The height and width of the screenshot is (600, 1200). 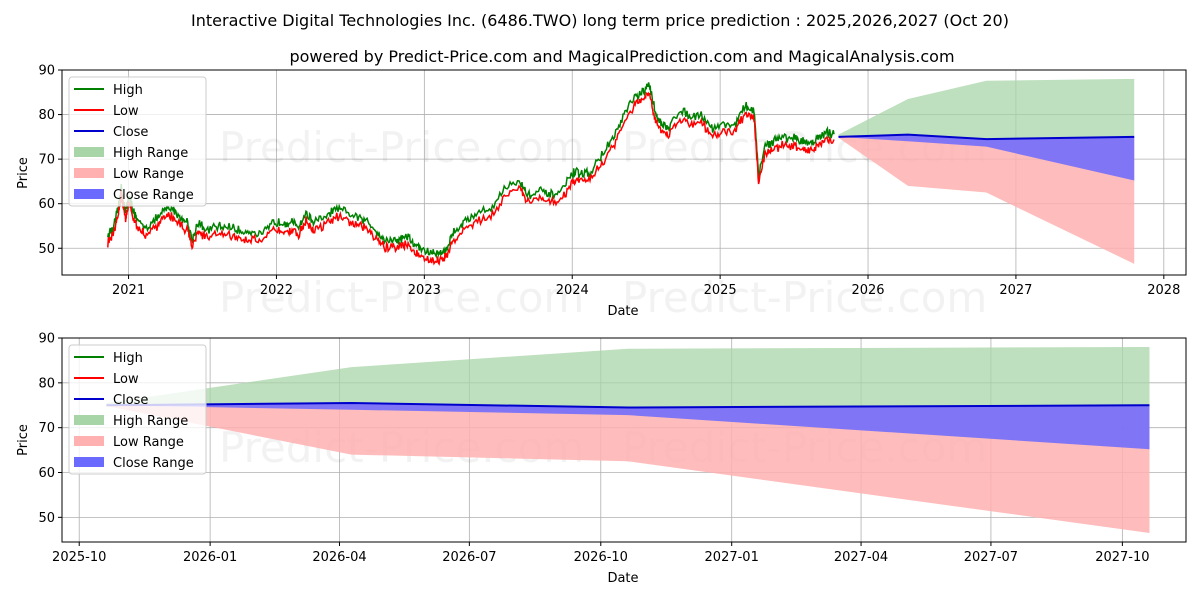 What do you see at coordinates (572, 290) in the screenshot?
I see `x-tick-label: 2024` at bounding box center [572, 290].